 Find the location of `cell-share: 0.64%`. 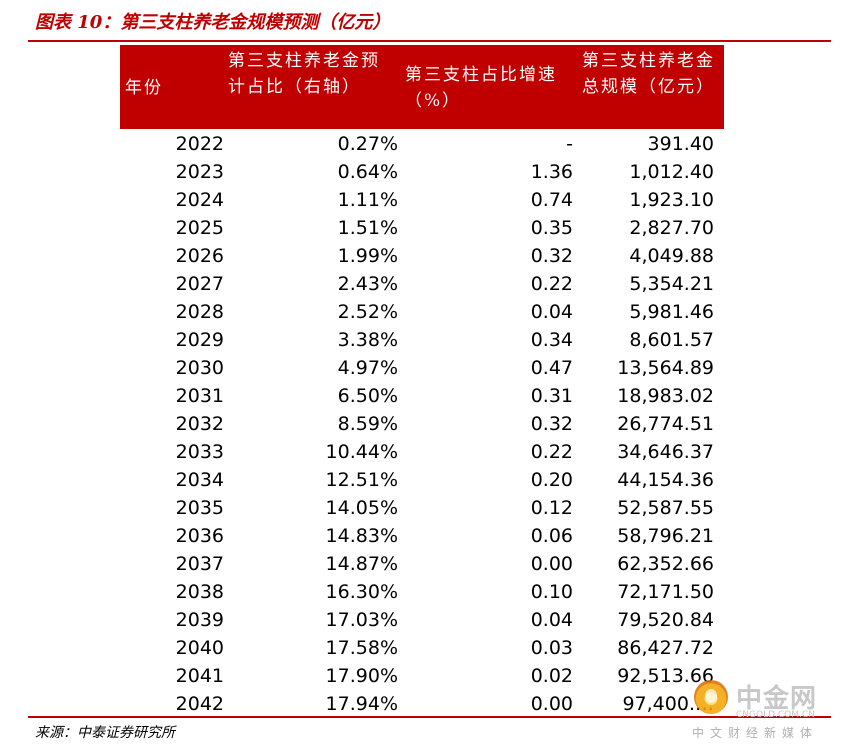

cell-share: 0.64% is located at coordinates (367, 172).